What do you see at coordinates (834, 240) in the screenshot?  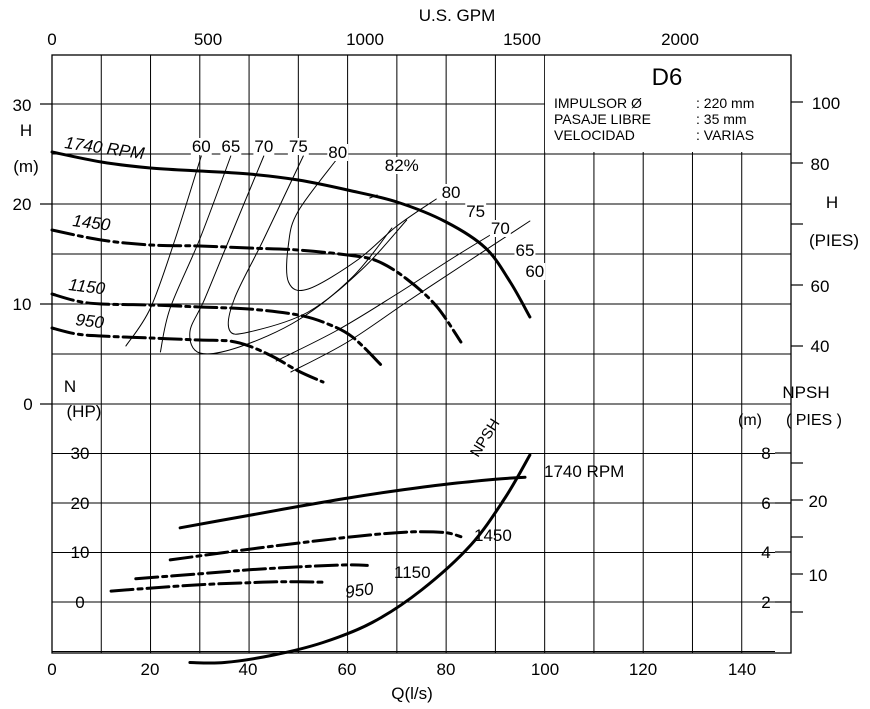 I see `feet-axis-unit: (PIES)` at bounding box center [834, 240].